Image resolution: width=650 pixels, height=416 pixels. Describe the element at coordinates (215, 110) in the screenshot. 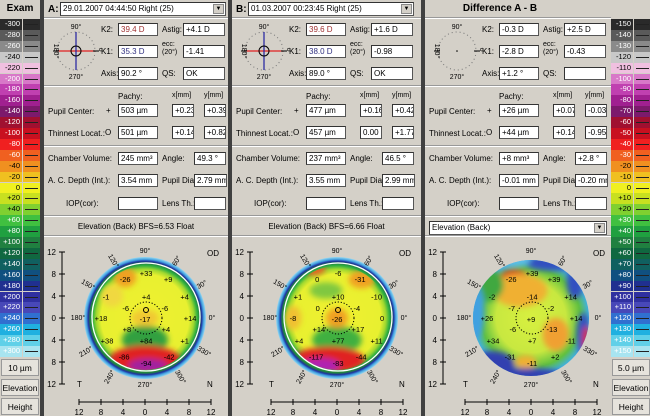

I see `pupil-center-y: +0.39` at that location.